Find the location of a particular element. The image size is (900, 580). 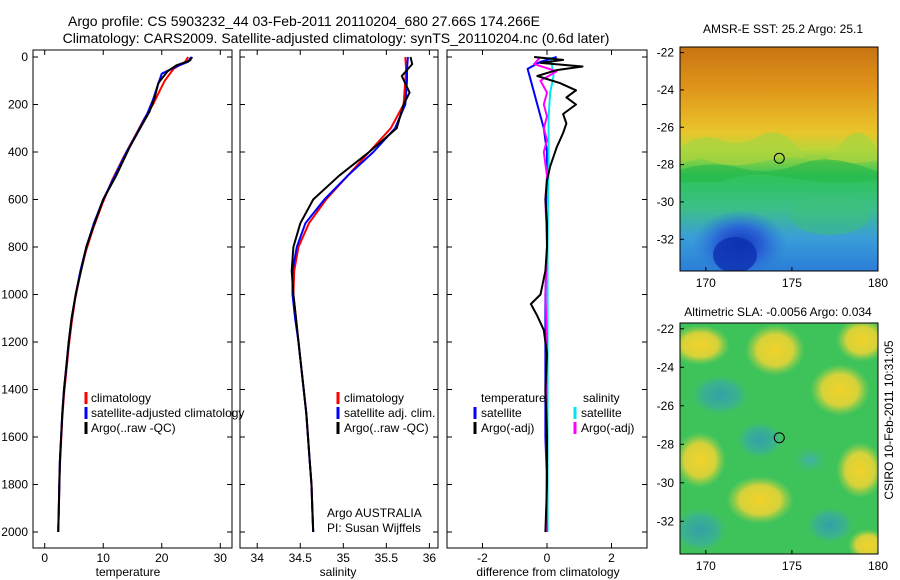

y-tick-label: 1200 is located at coordinates (14, 342).